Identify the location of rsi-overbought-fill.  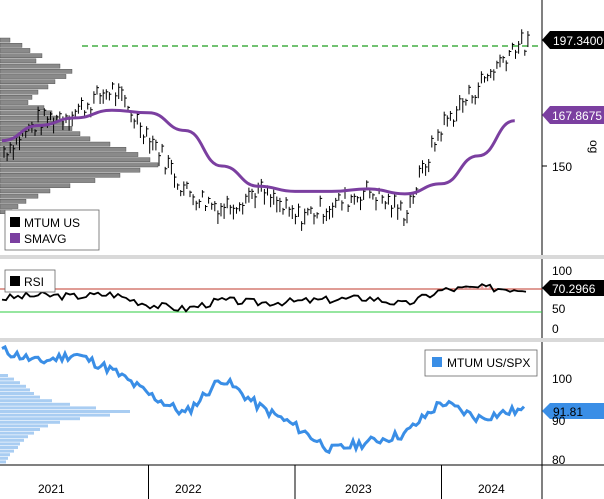
(468, 286).